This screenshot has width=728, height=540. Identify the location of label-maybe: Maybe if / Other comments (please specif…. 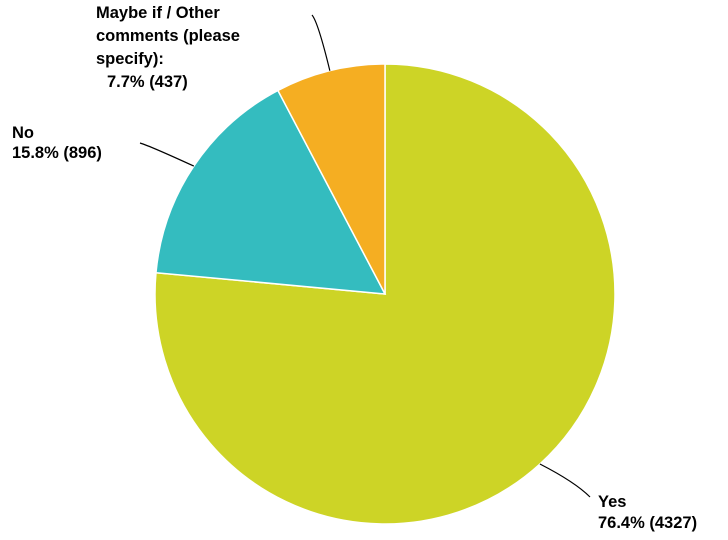
(170, 47).